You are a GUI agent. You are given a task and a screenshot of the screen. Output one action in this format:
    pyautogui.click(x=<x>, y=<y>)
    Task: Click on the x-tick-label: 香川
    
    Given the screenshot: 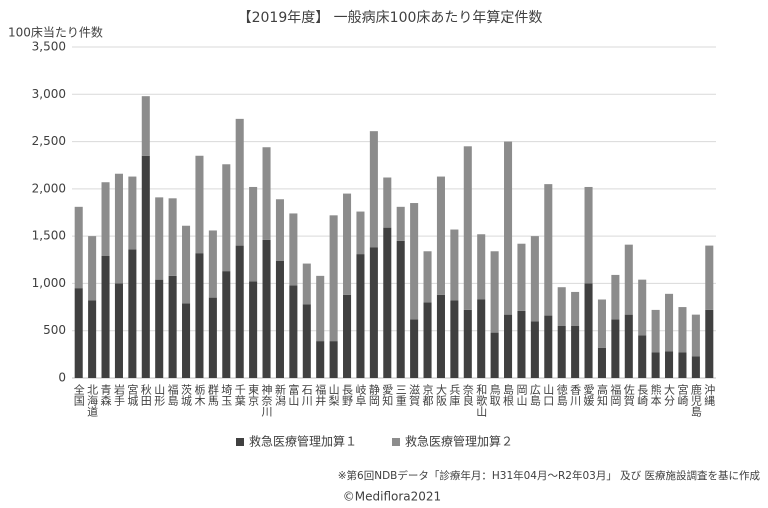 What is the action you would take?
    pyautogui.click(x=575, y=395)
    